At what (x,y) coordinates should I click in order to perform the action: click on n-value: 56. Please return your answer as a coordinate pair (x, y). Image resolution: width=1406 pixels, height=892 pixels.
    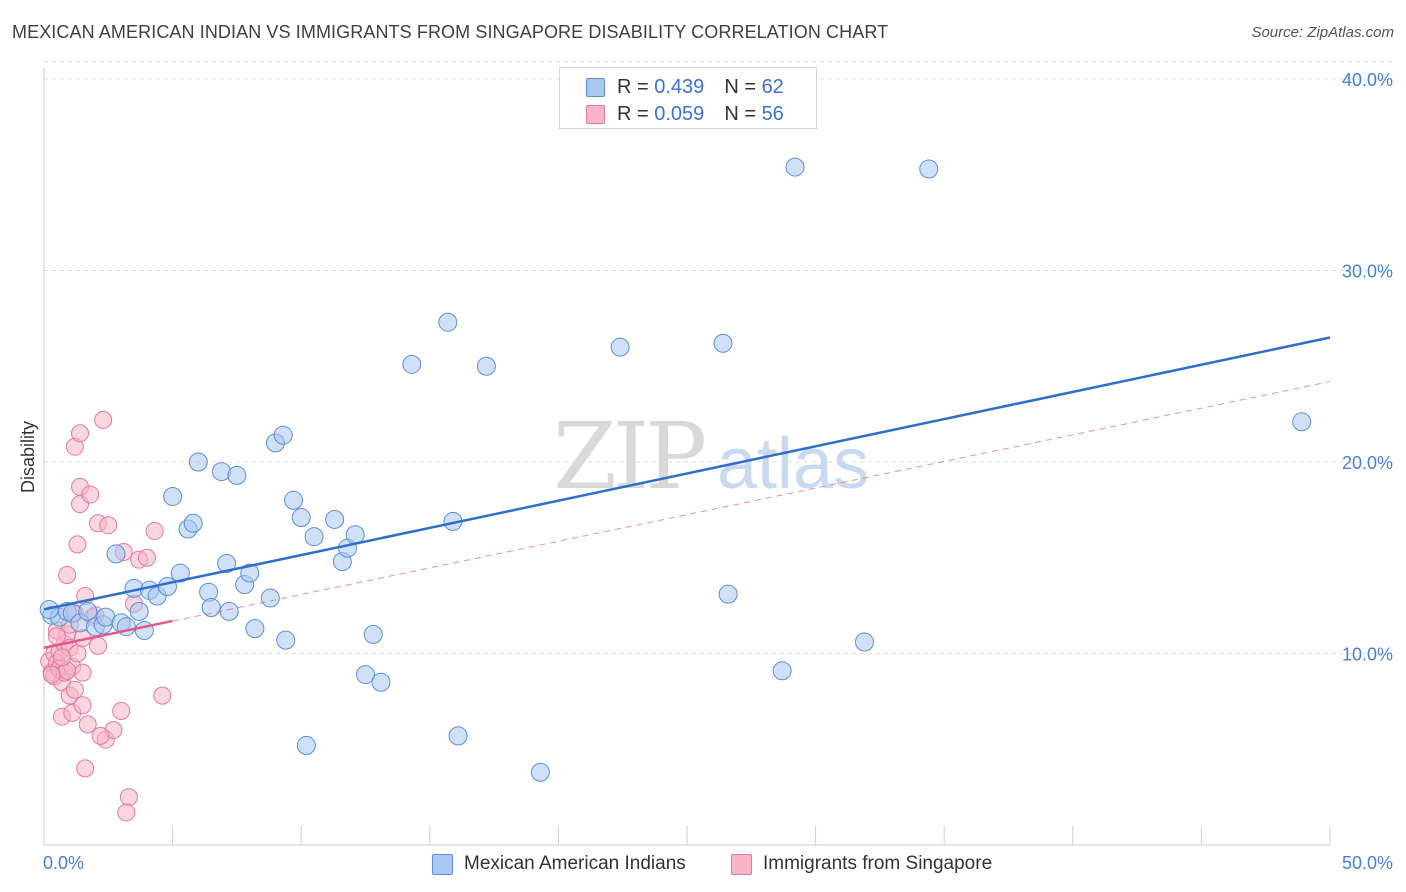
    Looking at the image, I should click on (772, 113).